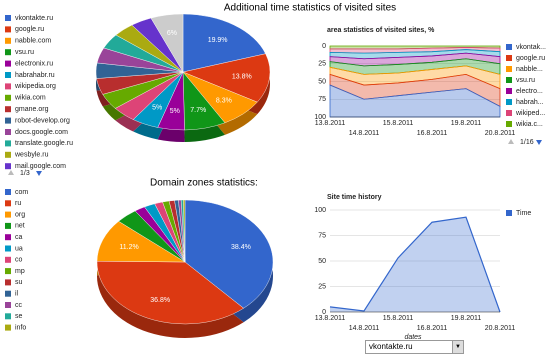 This screenshot has width=550, height=361. What do you see at coordinates (33, 41) in the screenshot?
I see `legend-label: nabble.com` at bounding box center [33, 41].